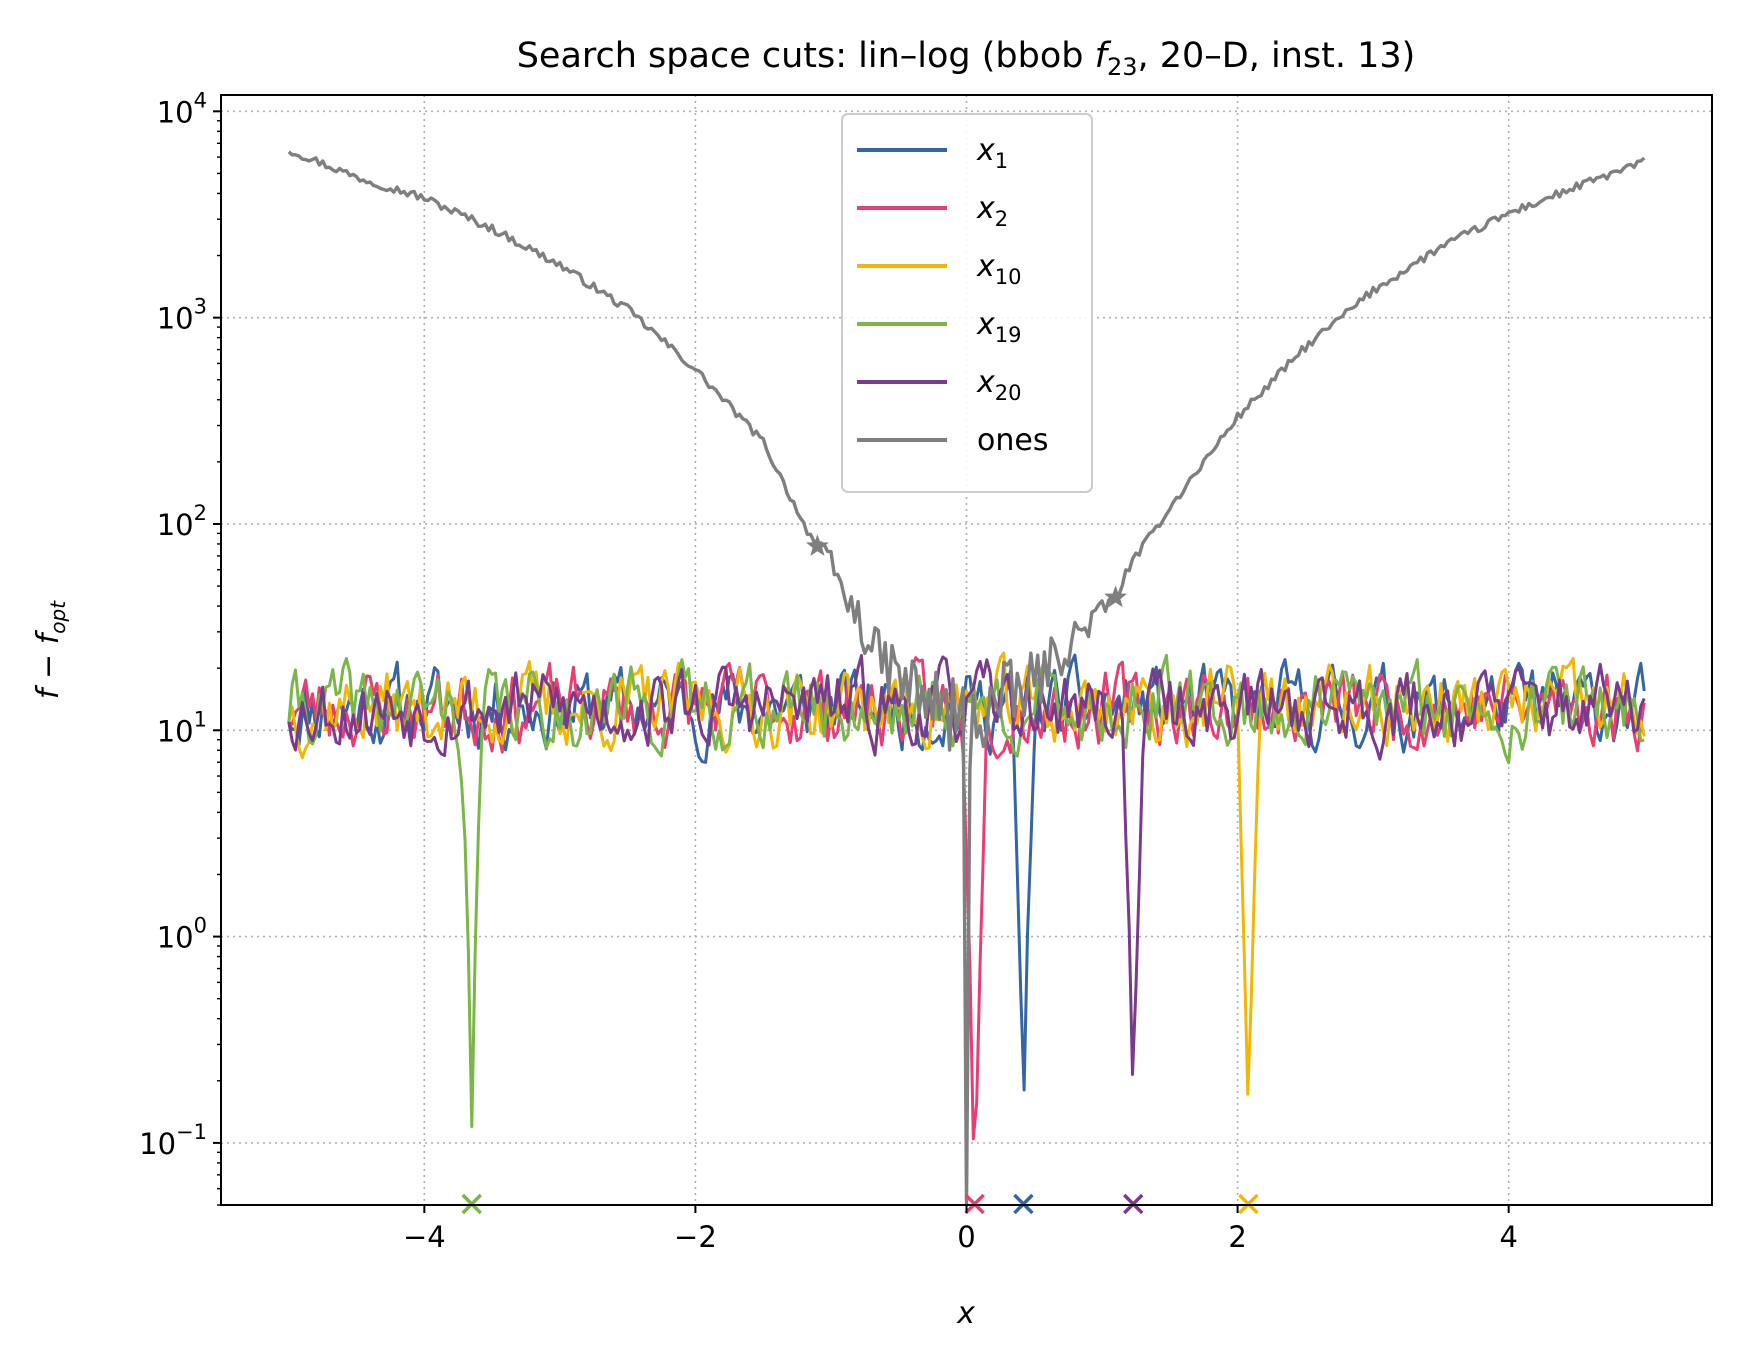 The image size is (1737, 1359). What do you see at coordinates (695, 1237) in the screenshot?
I see `x-tick-label: −2` at bounding box center [695, 1237].